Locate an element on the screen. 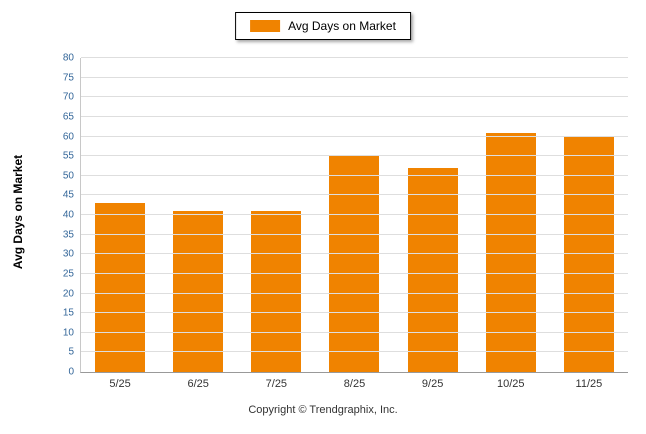 The height and width of the screenshot is (434, 646). x-tick-label: 6/25 is located at coordinates (198, 384).